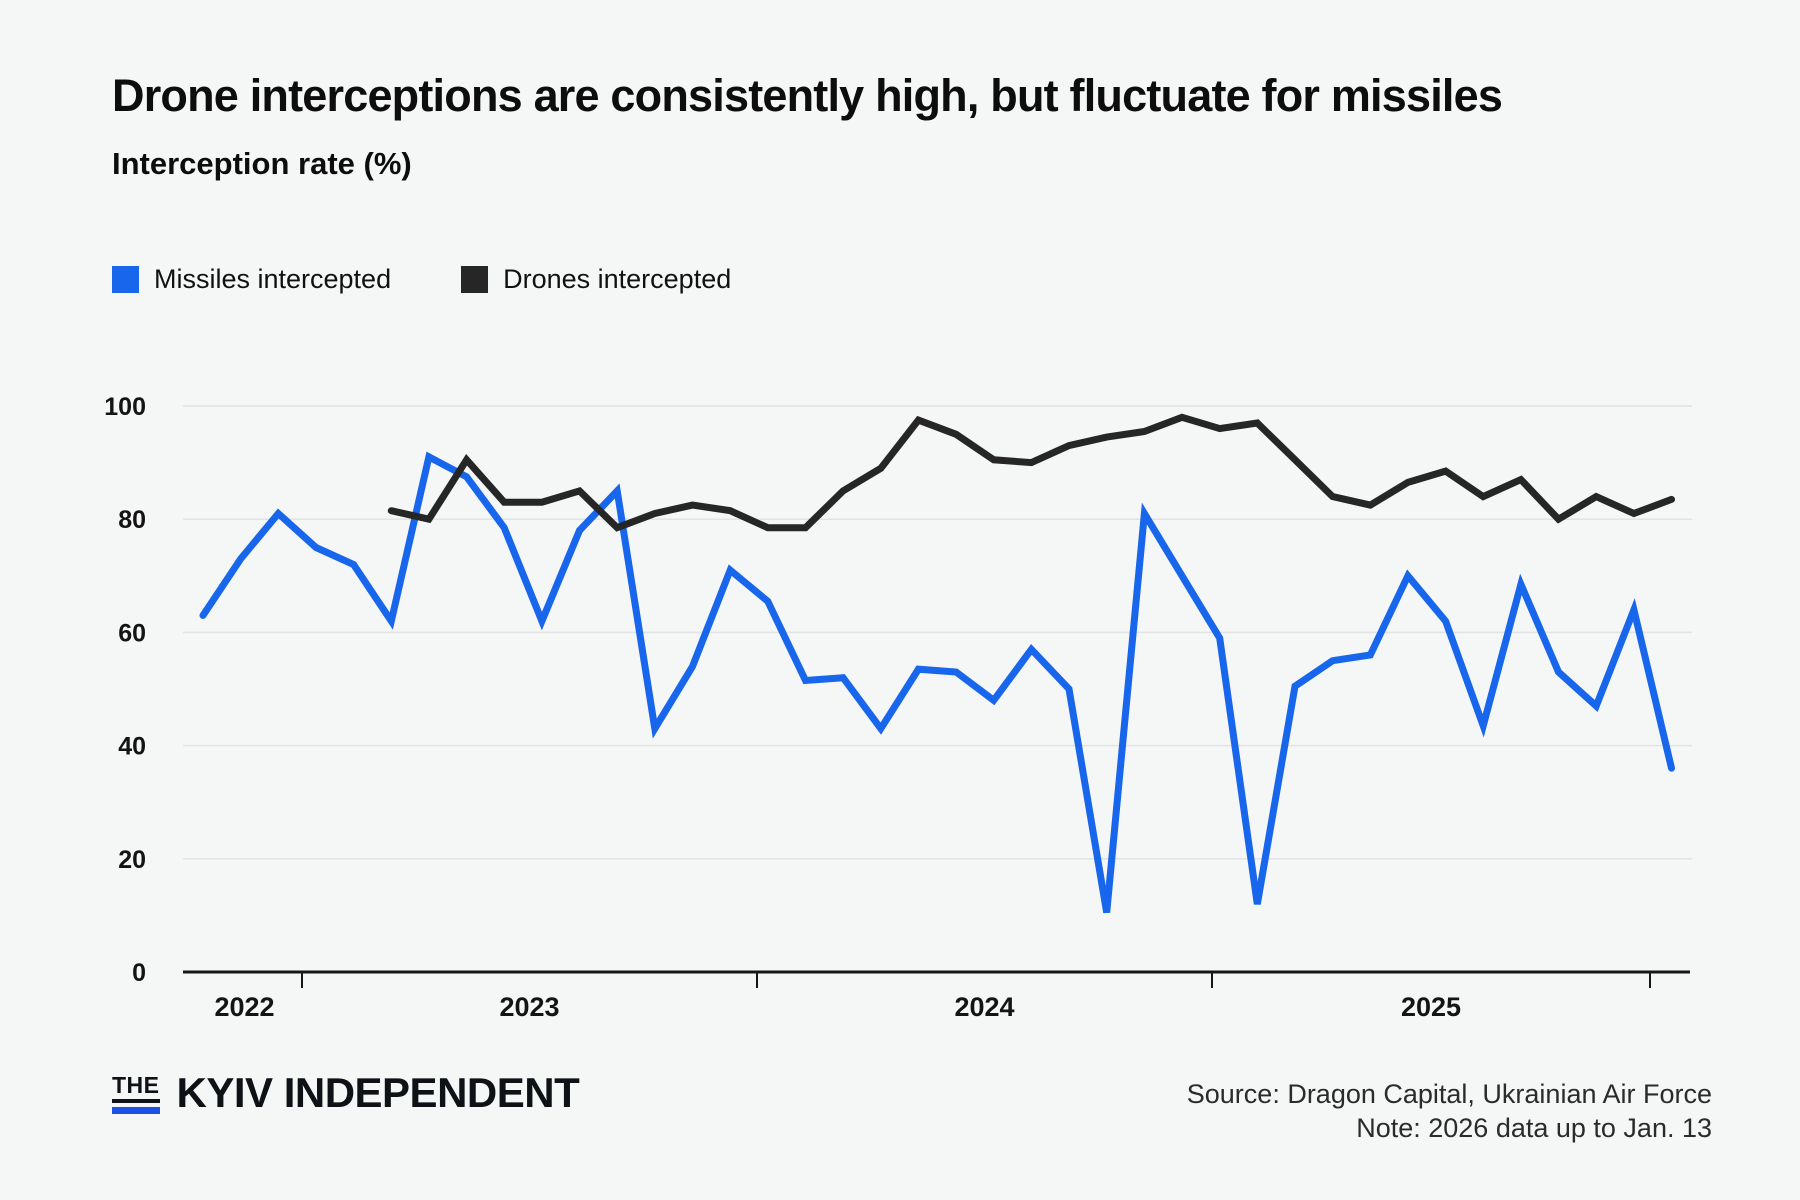 The height and width of the screenshot is (1200, 1800). Describe the element at coordinates (529, 1007) in the screenshot. I see `x-year-label: 2023` at that location.